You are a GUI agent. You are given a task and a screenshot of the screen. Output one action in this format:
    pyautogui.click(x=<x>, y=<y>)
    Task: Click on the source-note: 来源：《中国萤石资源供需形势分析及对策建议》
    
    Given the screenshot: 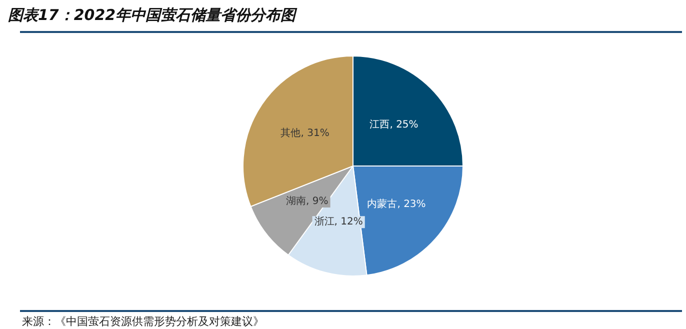 What is the action you would take?
    pyautogui.click(x=143, y=321)
    